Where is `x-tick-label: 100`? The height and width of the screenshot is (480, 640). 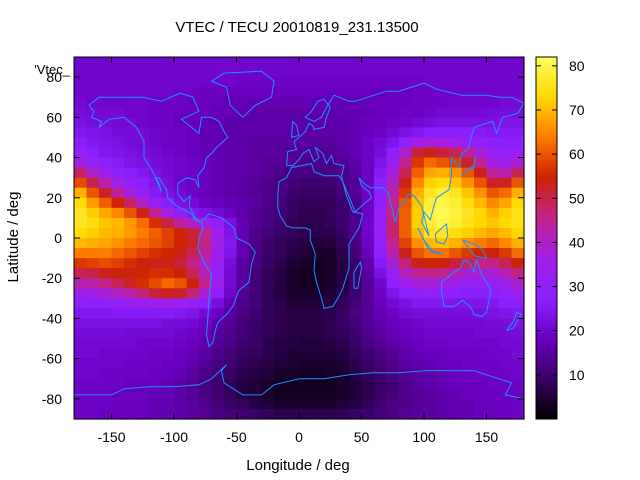
x-tick-label: 100 is located at coordinates (424, 437).